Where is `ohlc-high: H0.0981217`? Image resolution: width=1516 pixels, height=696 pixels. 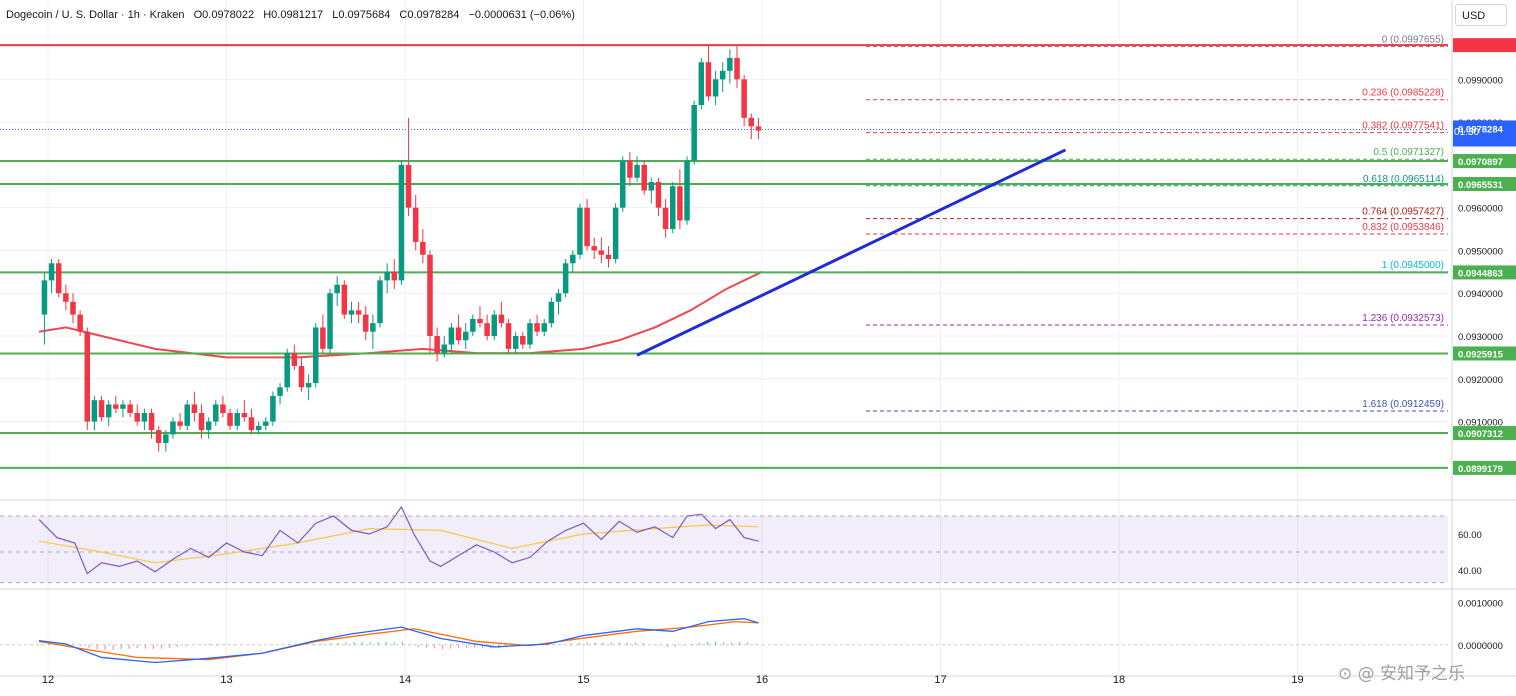
ohlc-high: H0.0981217 is located at coordinates (293, 15).